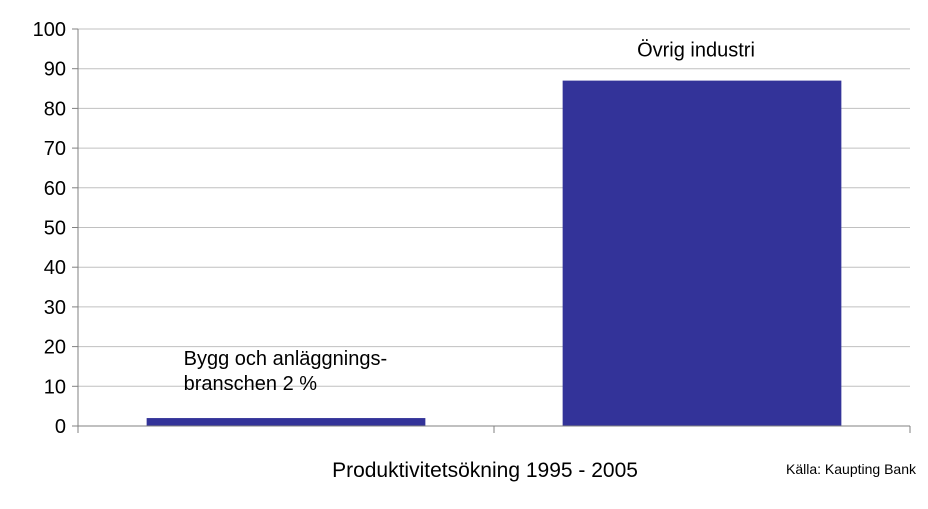 The height and width of the screenshot is (509, 928). Describe the element at coordinates (55, 268) in the screenshot. I see `y-tick-label: 40` at that location.